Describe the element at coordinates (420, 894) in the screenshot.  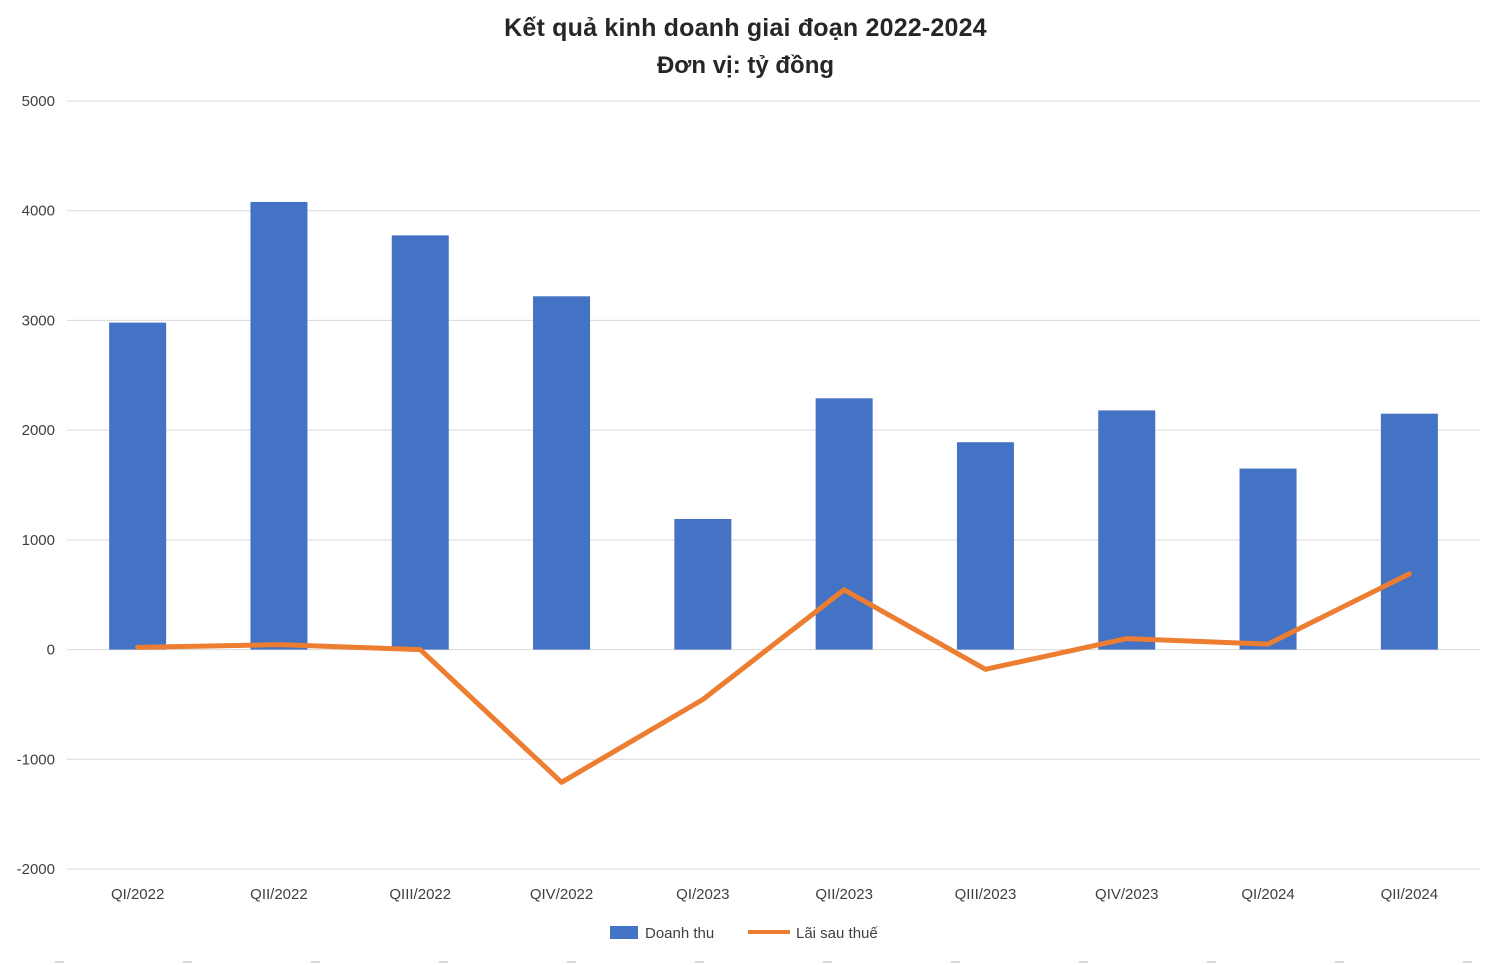
I see `x-axis-label: QIII/2022` at that location.